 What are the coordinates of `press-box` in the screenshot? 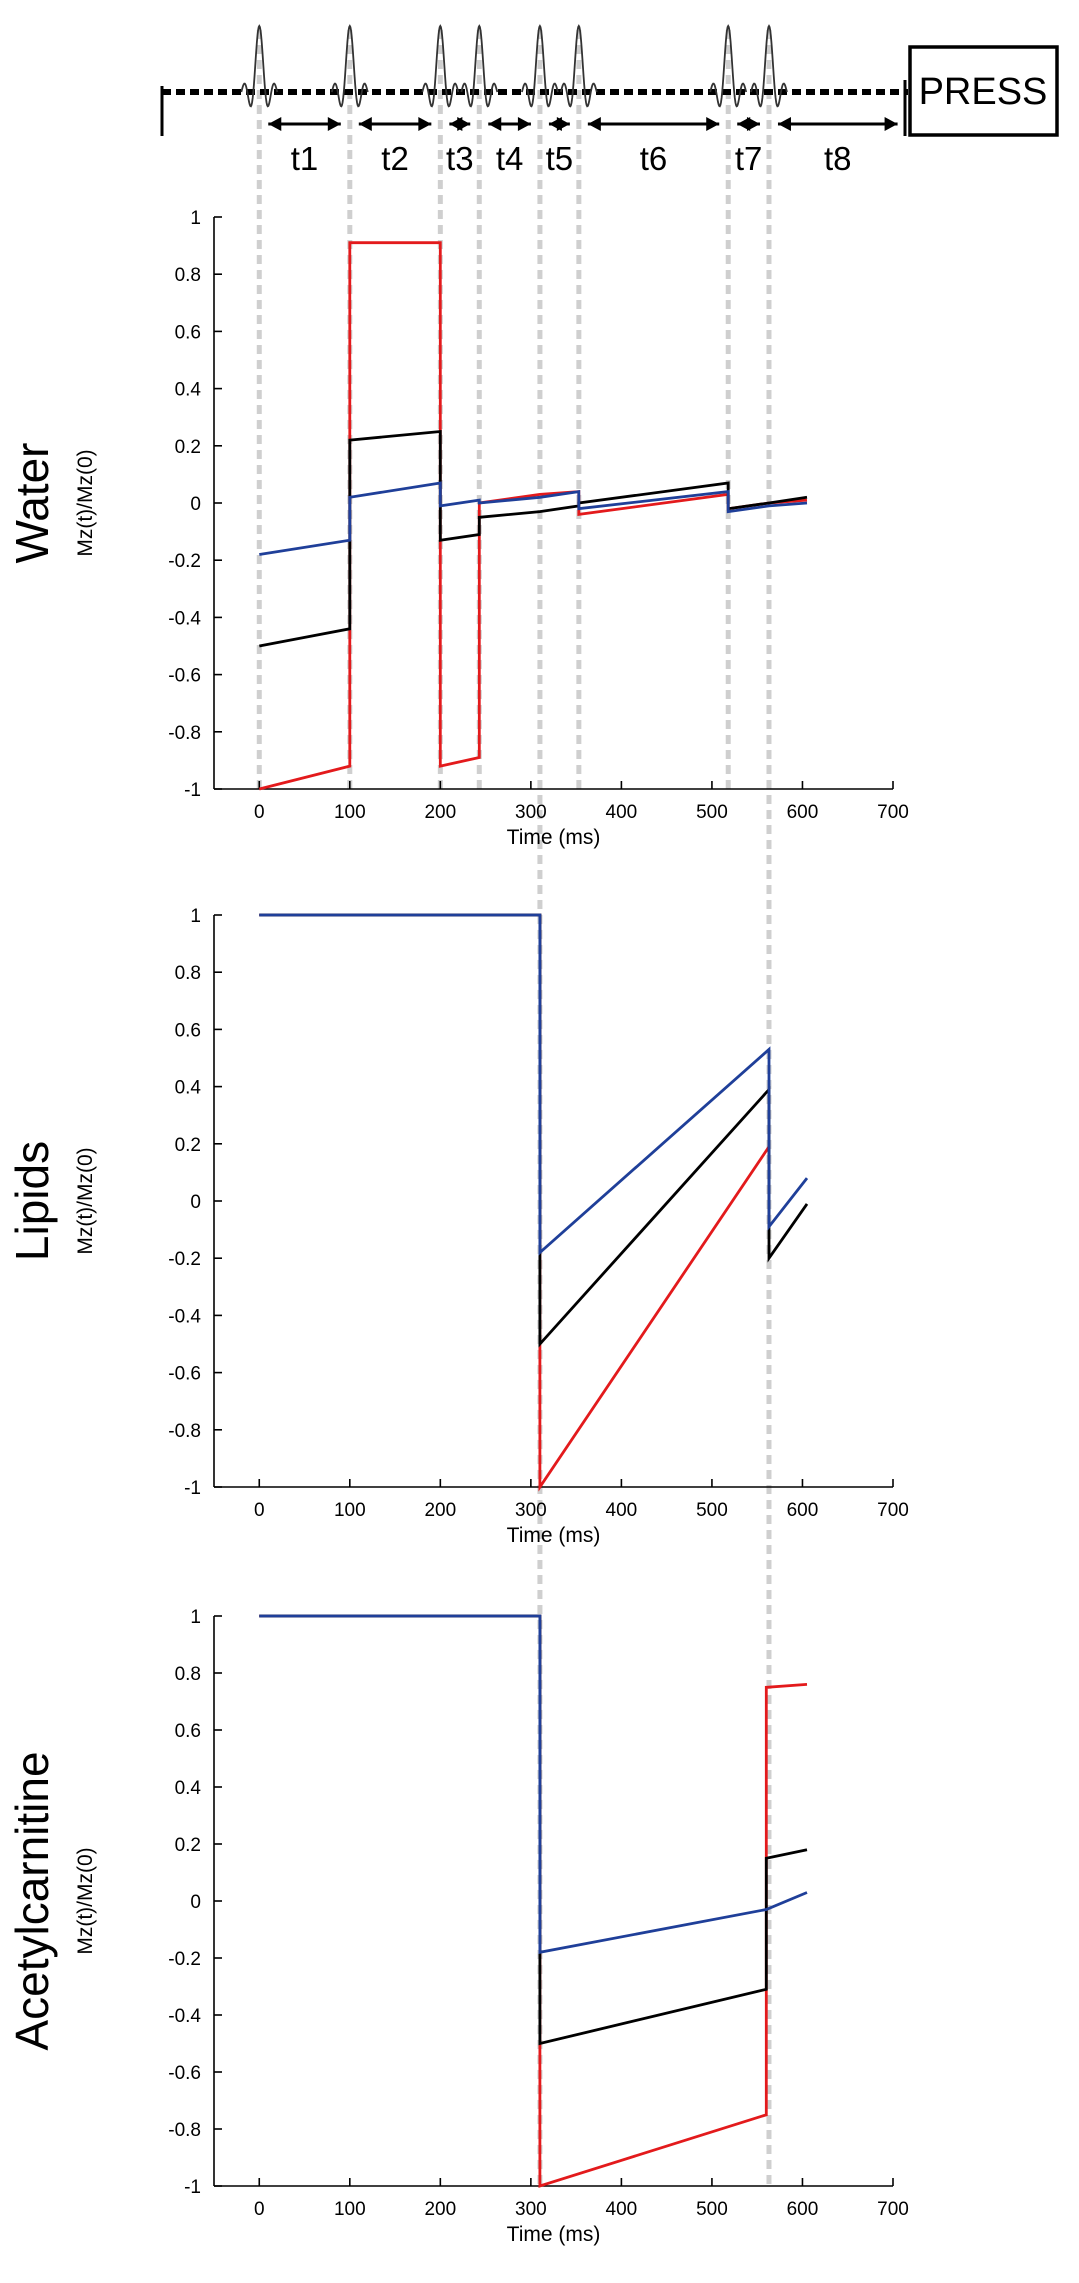 It's located at (983, 91).